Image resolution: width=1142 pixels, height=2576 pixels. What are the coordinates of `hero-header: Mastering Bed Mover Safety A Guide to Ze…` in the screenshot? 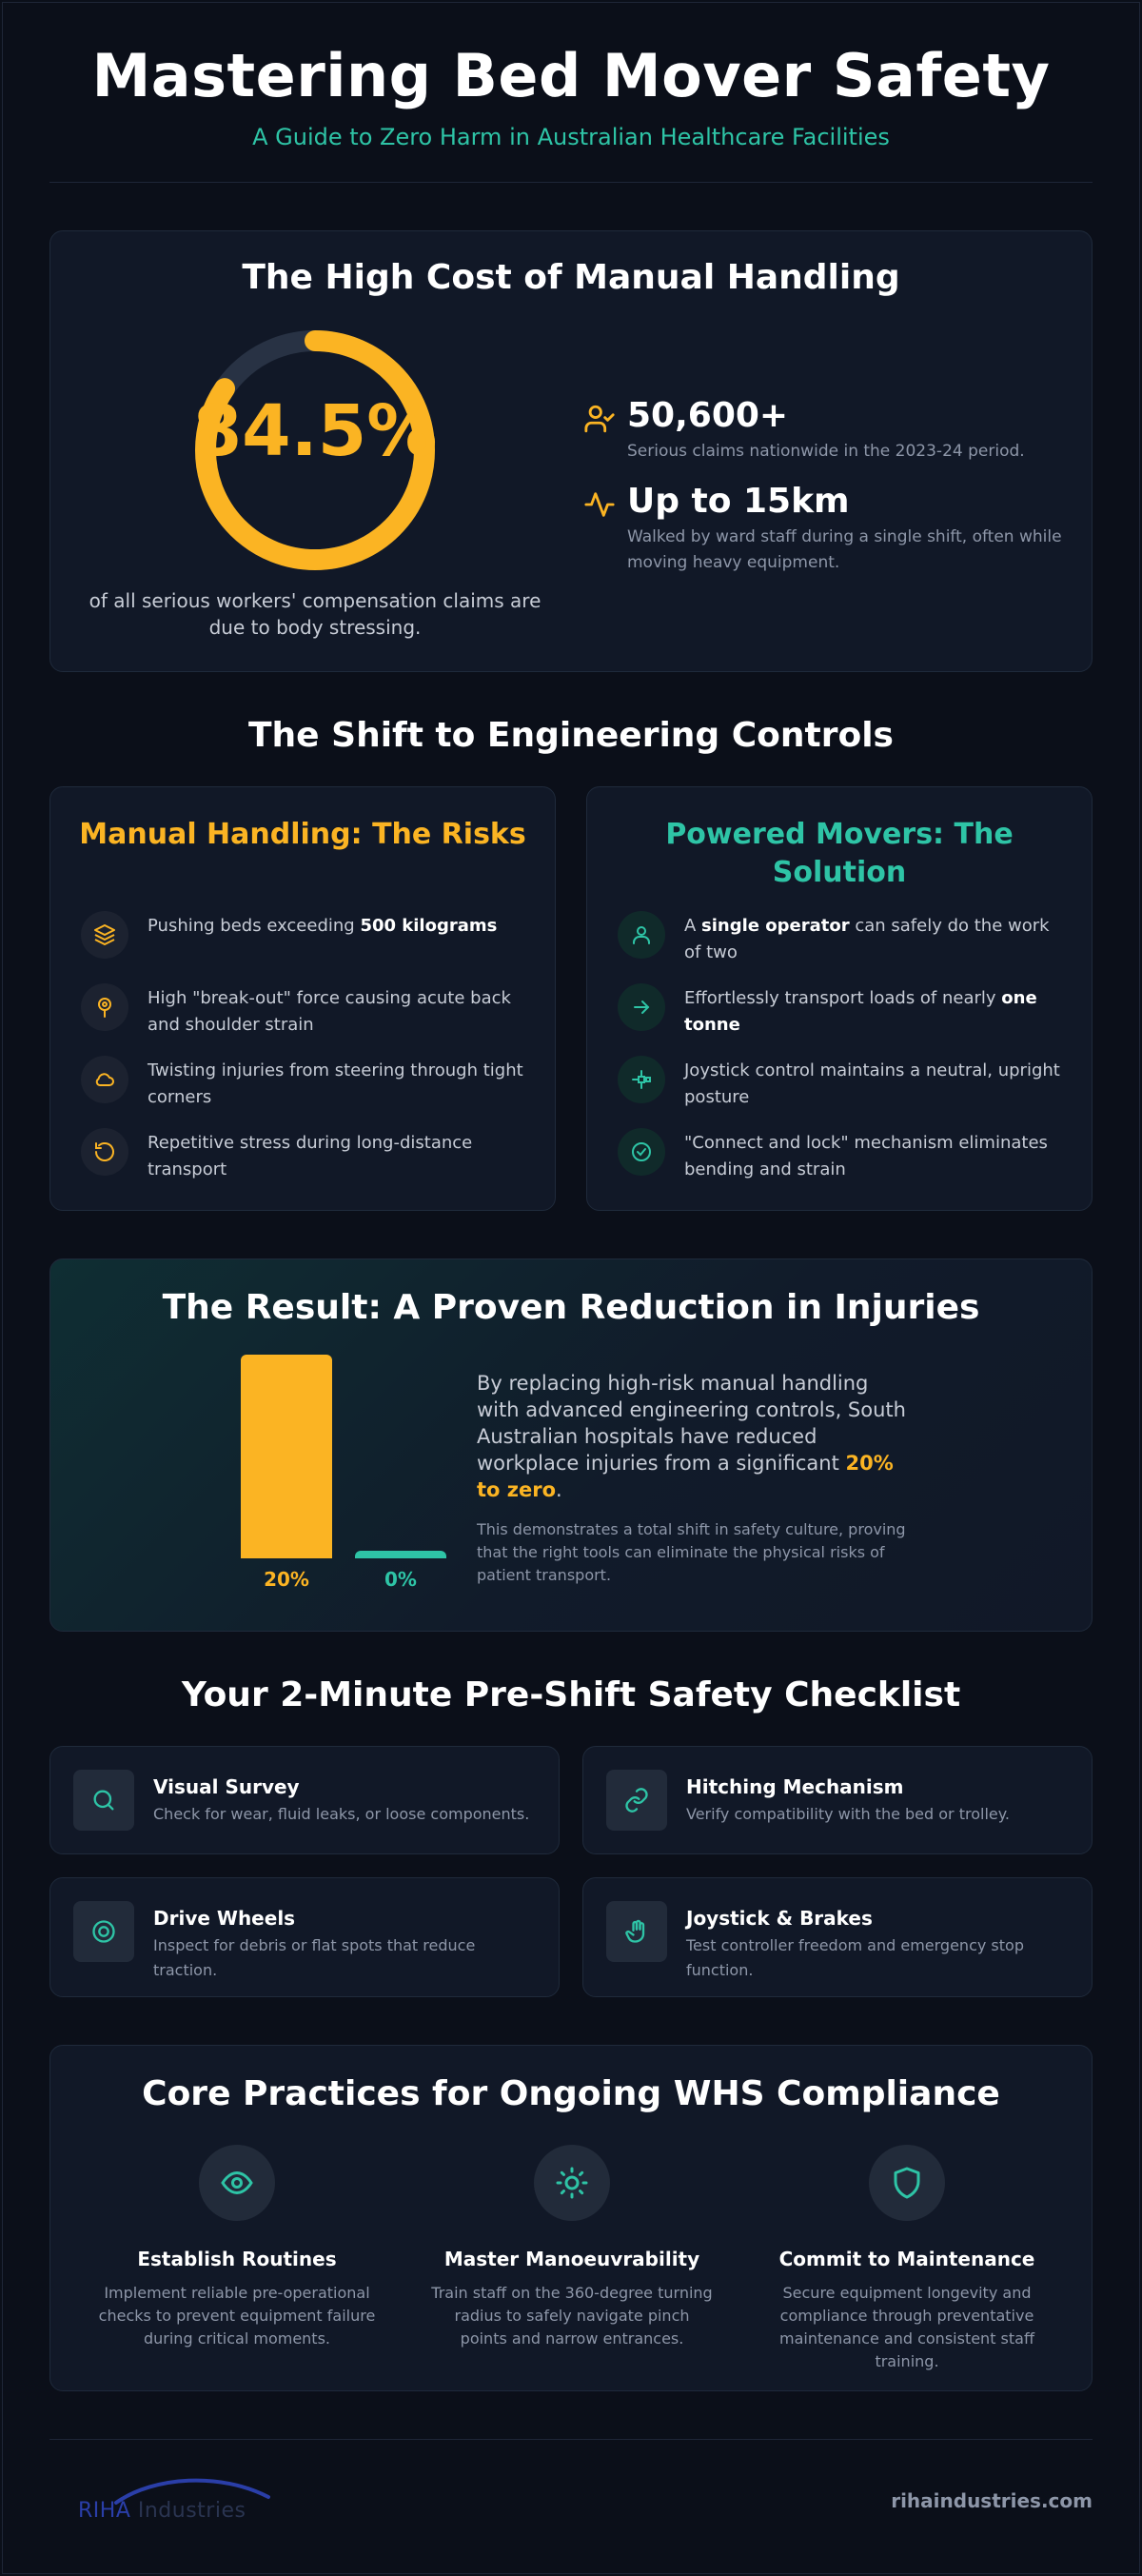 It's located at (571, 91).